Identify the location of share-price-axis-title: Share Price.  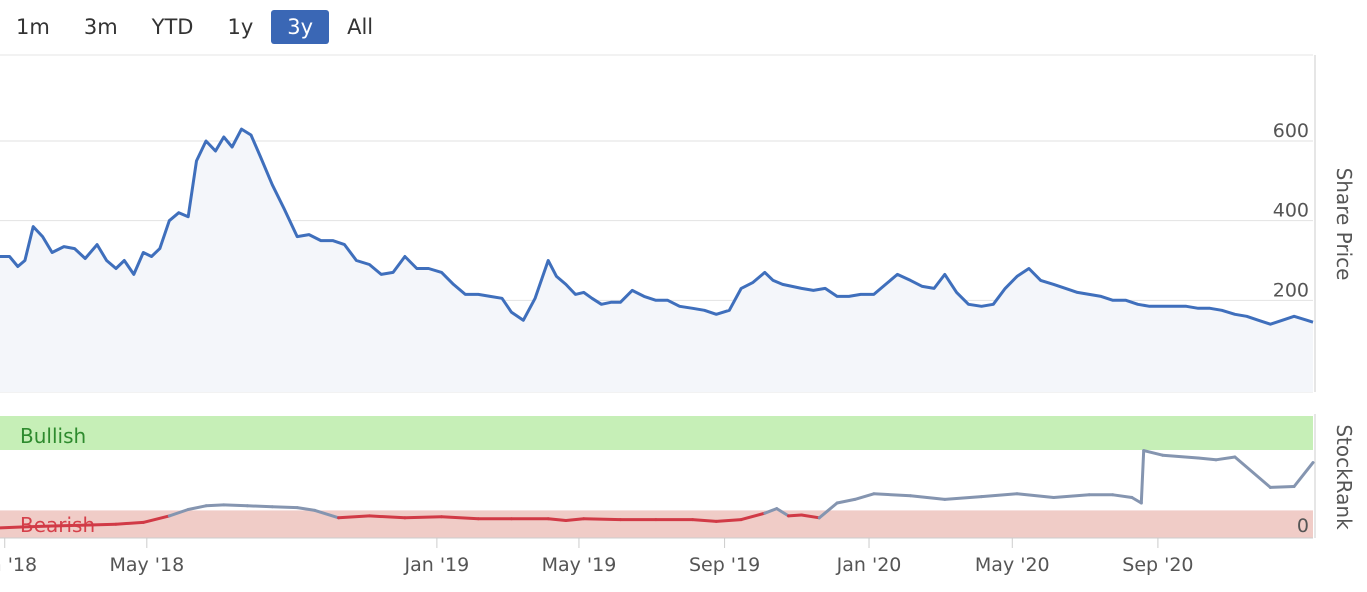
(1344, 224).